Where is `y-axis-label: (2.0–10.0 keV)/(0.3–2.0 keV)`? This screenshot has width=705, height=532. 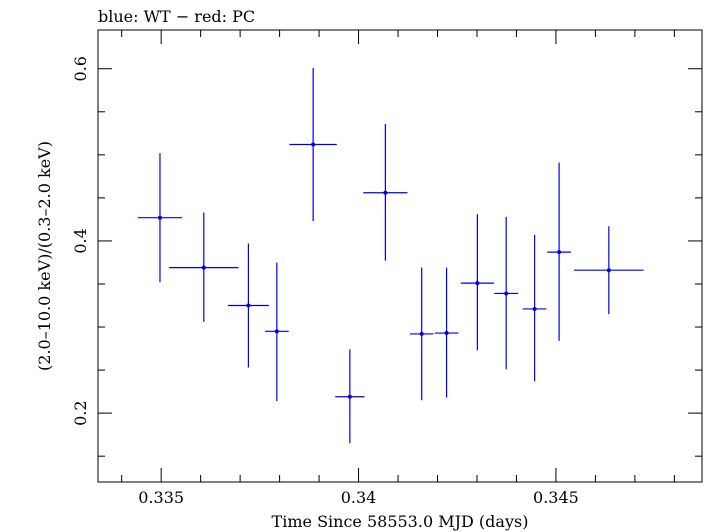
y-axis-label: (2.0–10.0 keV)/(0.3–2.0 keV) is located at coordinates (44, 256).